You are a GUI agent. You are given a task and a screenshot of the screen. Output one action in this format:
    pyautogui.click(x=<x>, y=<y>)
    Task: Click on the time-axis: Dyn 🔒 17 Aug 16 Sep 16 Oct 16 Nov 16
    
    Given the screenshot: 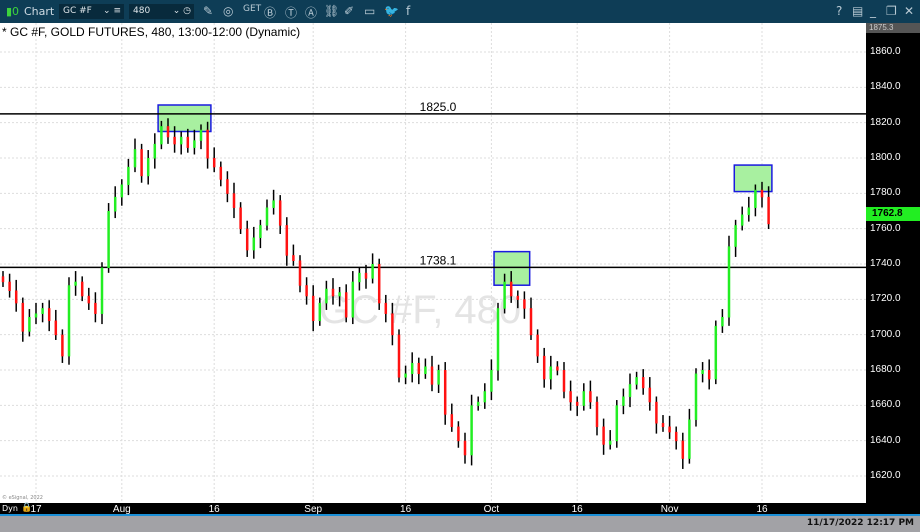 What is the action you would take?
    pyautogui.click(x=460, y=509)
    